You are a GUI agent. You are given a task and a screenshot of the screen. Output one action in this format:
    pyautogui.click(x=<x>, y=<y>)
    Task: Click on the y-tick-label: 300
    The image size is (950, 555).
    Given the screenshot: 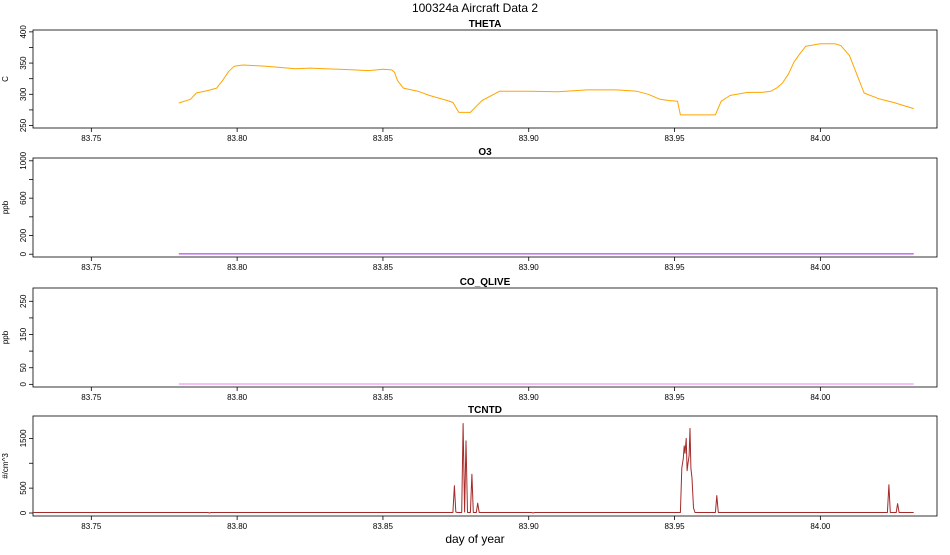 What is the action you would take?
    pyautogui.click(x=23, y=94)
    